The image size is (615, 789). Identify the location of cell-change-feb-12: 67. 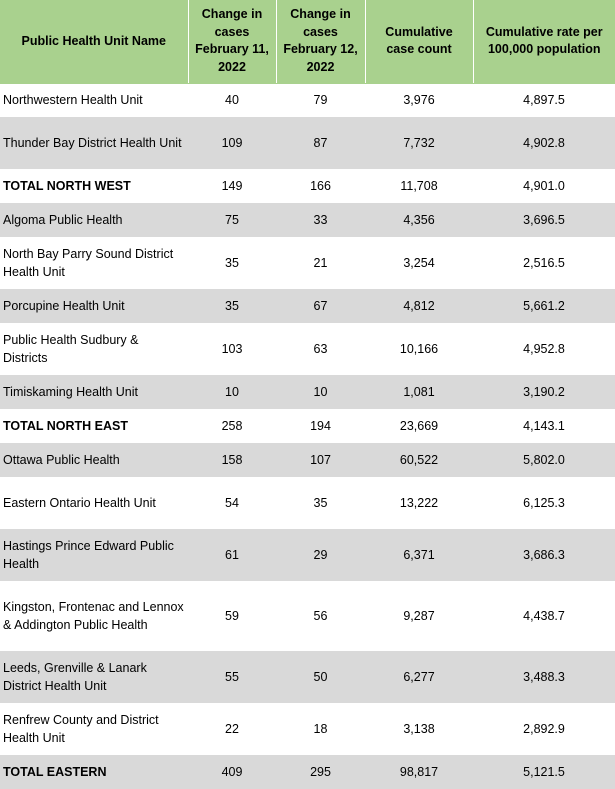
(320, 306).